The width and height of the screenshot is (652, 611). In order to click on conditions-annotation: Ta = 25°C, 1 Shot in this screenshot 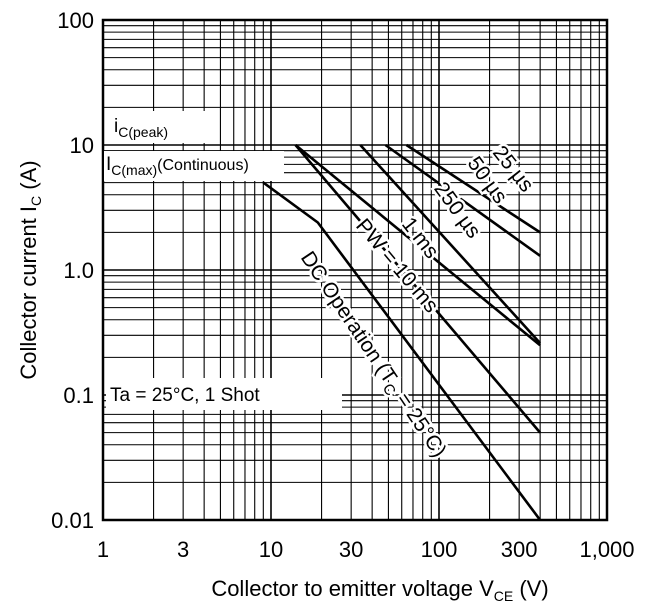, I will do `click(224, 394)`.